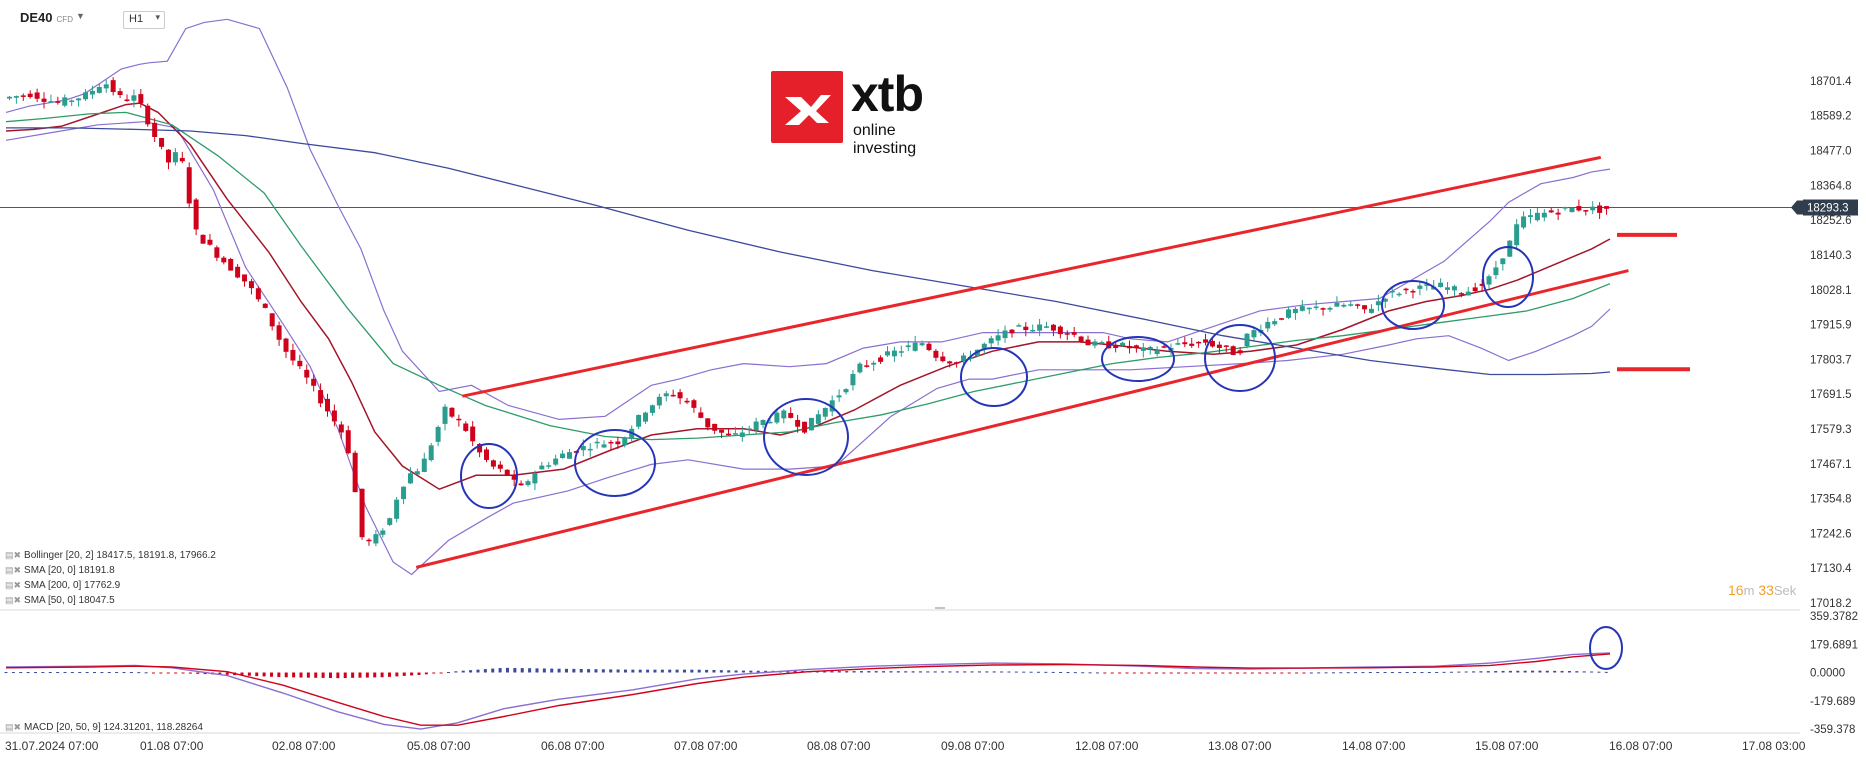  Describe the element at coordinates (80, 16) in the screenshot. I see `chevron-down-icon: ▼` at that location.